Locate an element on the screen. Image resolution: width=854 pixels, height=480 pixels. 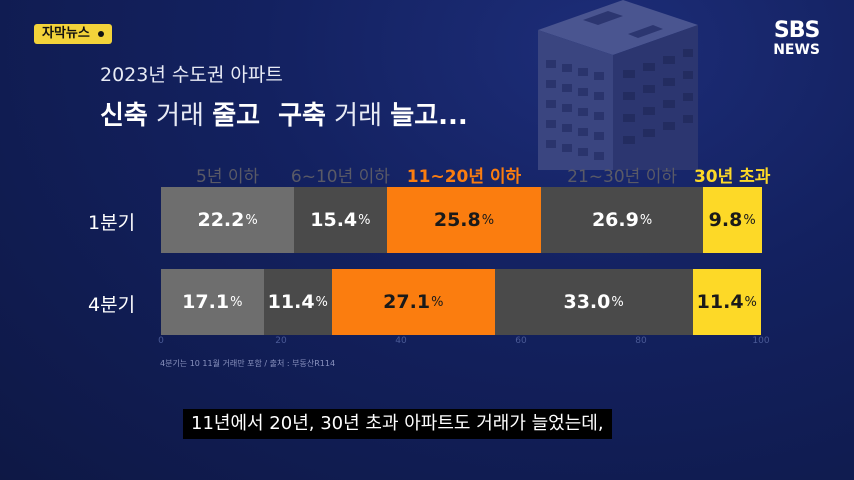
x-tick-2: 40 is located at coordinates (401, 341).